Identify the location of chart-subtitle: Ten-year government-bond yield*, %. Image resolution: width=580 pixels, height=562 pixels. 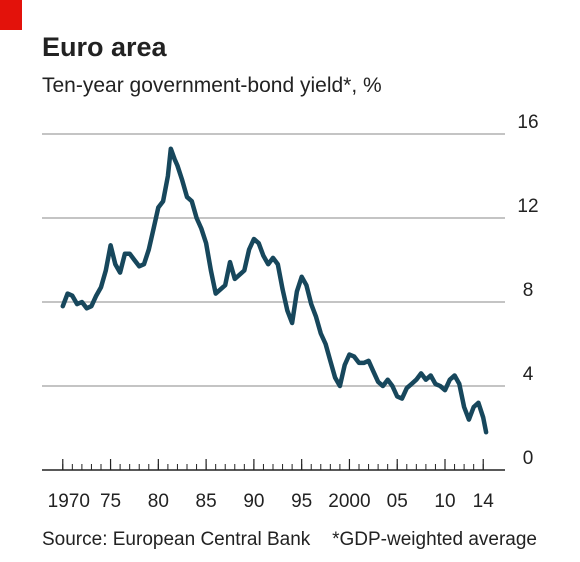
(212, 85).